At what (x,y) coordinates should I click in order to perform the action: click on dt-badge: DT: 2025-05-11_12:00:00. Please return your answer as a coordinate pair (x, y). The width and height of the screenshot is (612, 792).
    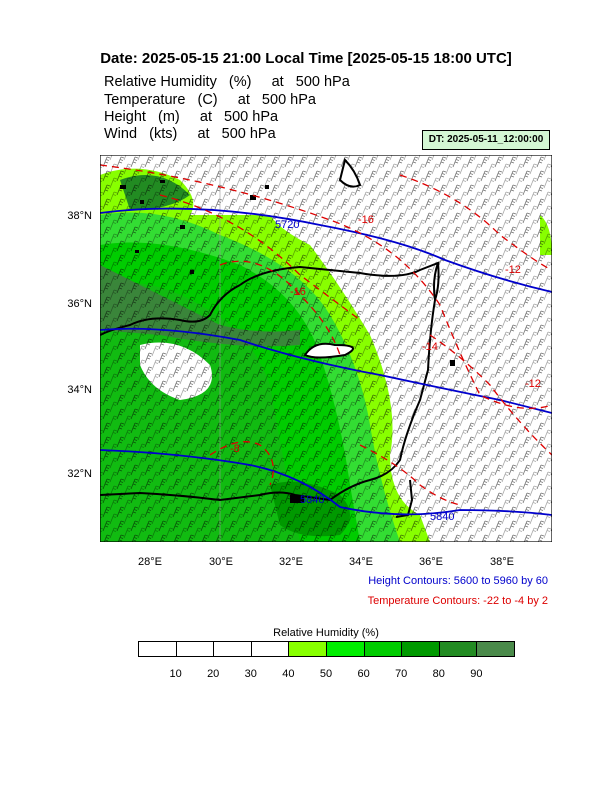
    Looking at the image, I should click on (486, 140).